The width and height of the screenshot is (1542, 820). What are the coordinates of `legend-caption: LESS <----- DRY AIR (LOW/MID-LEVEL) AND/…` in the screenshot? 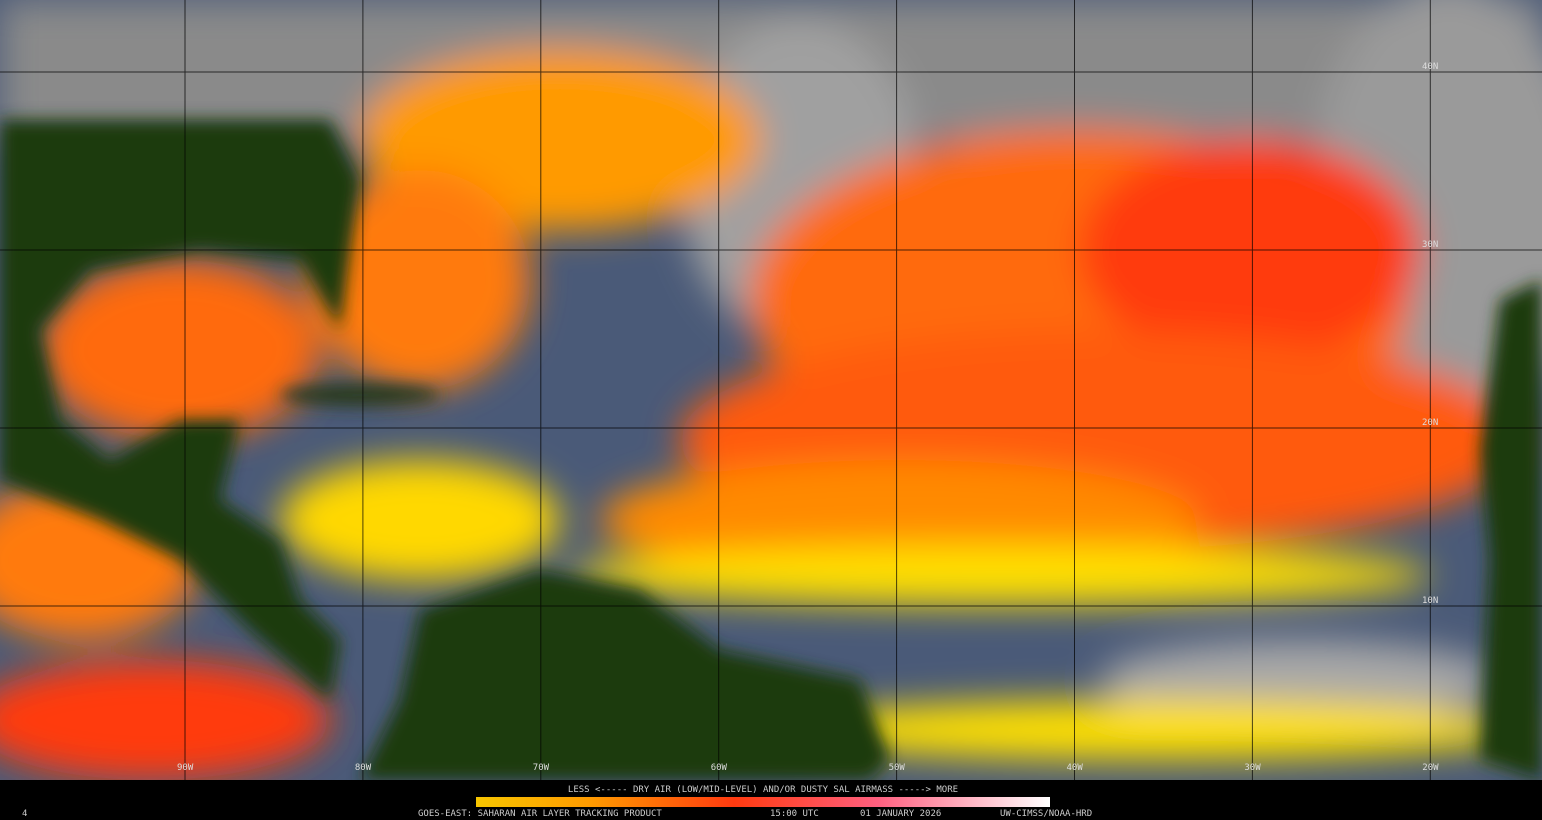 It's located at (763, 790).